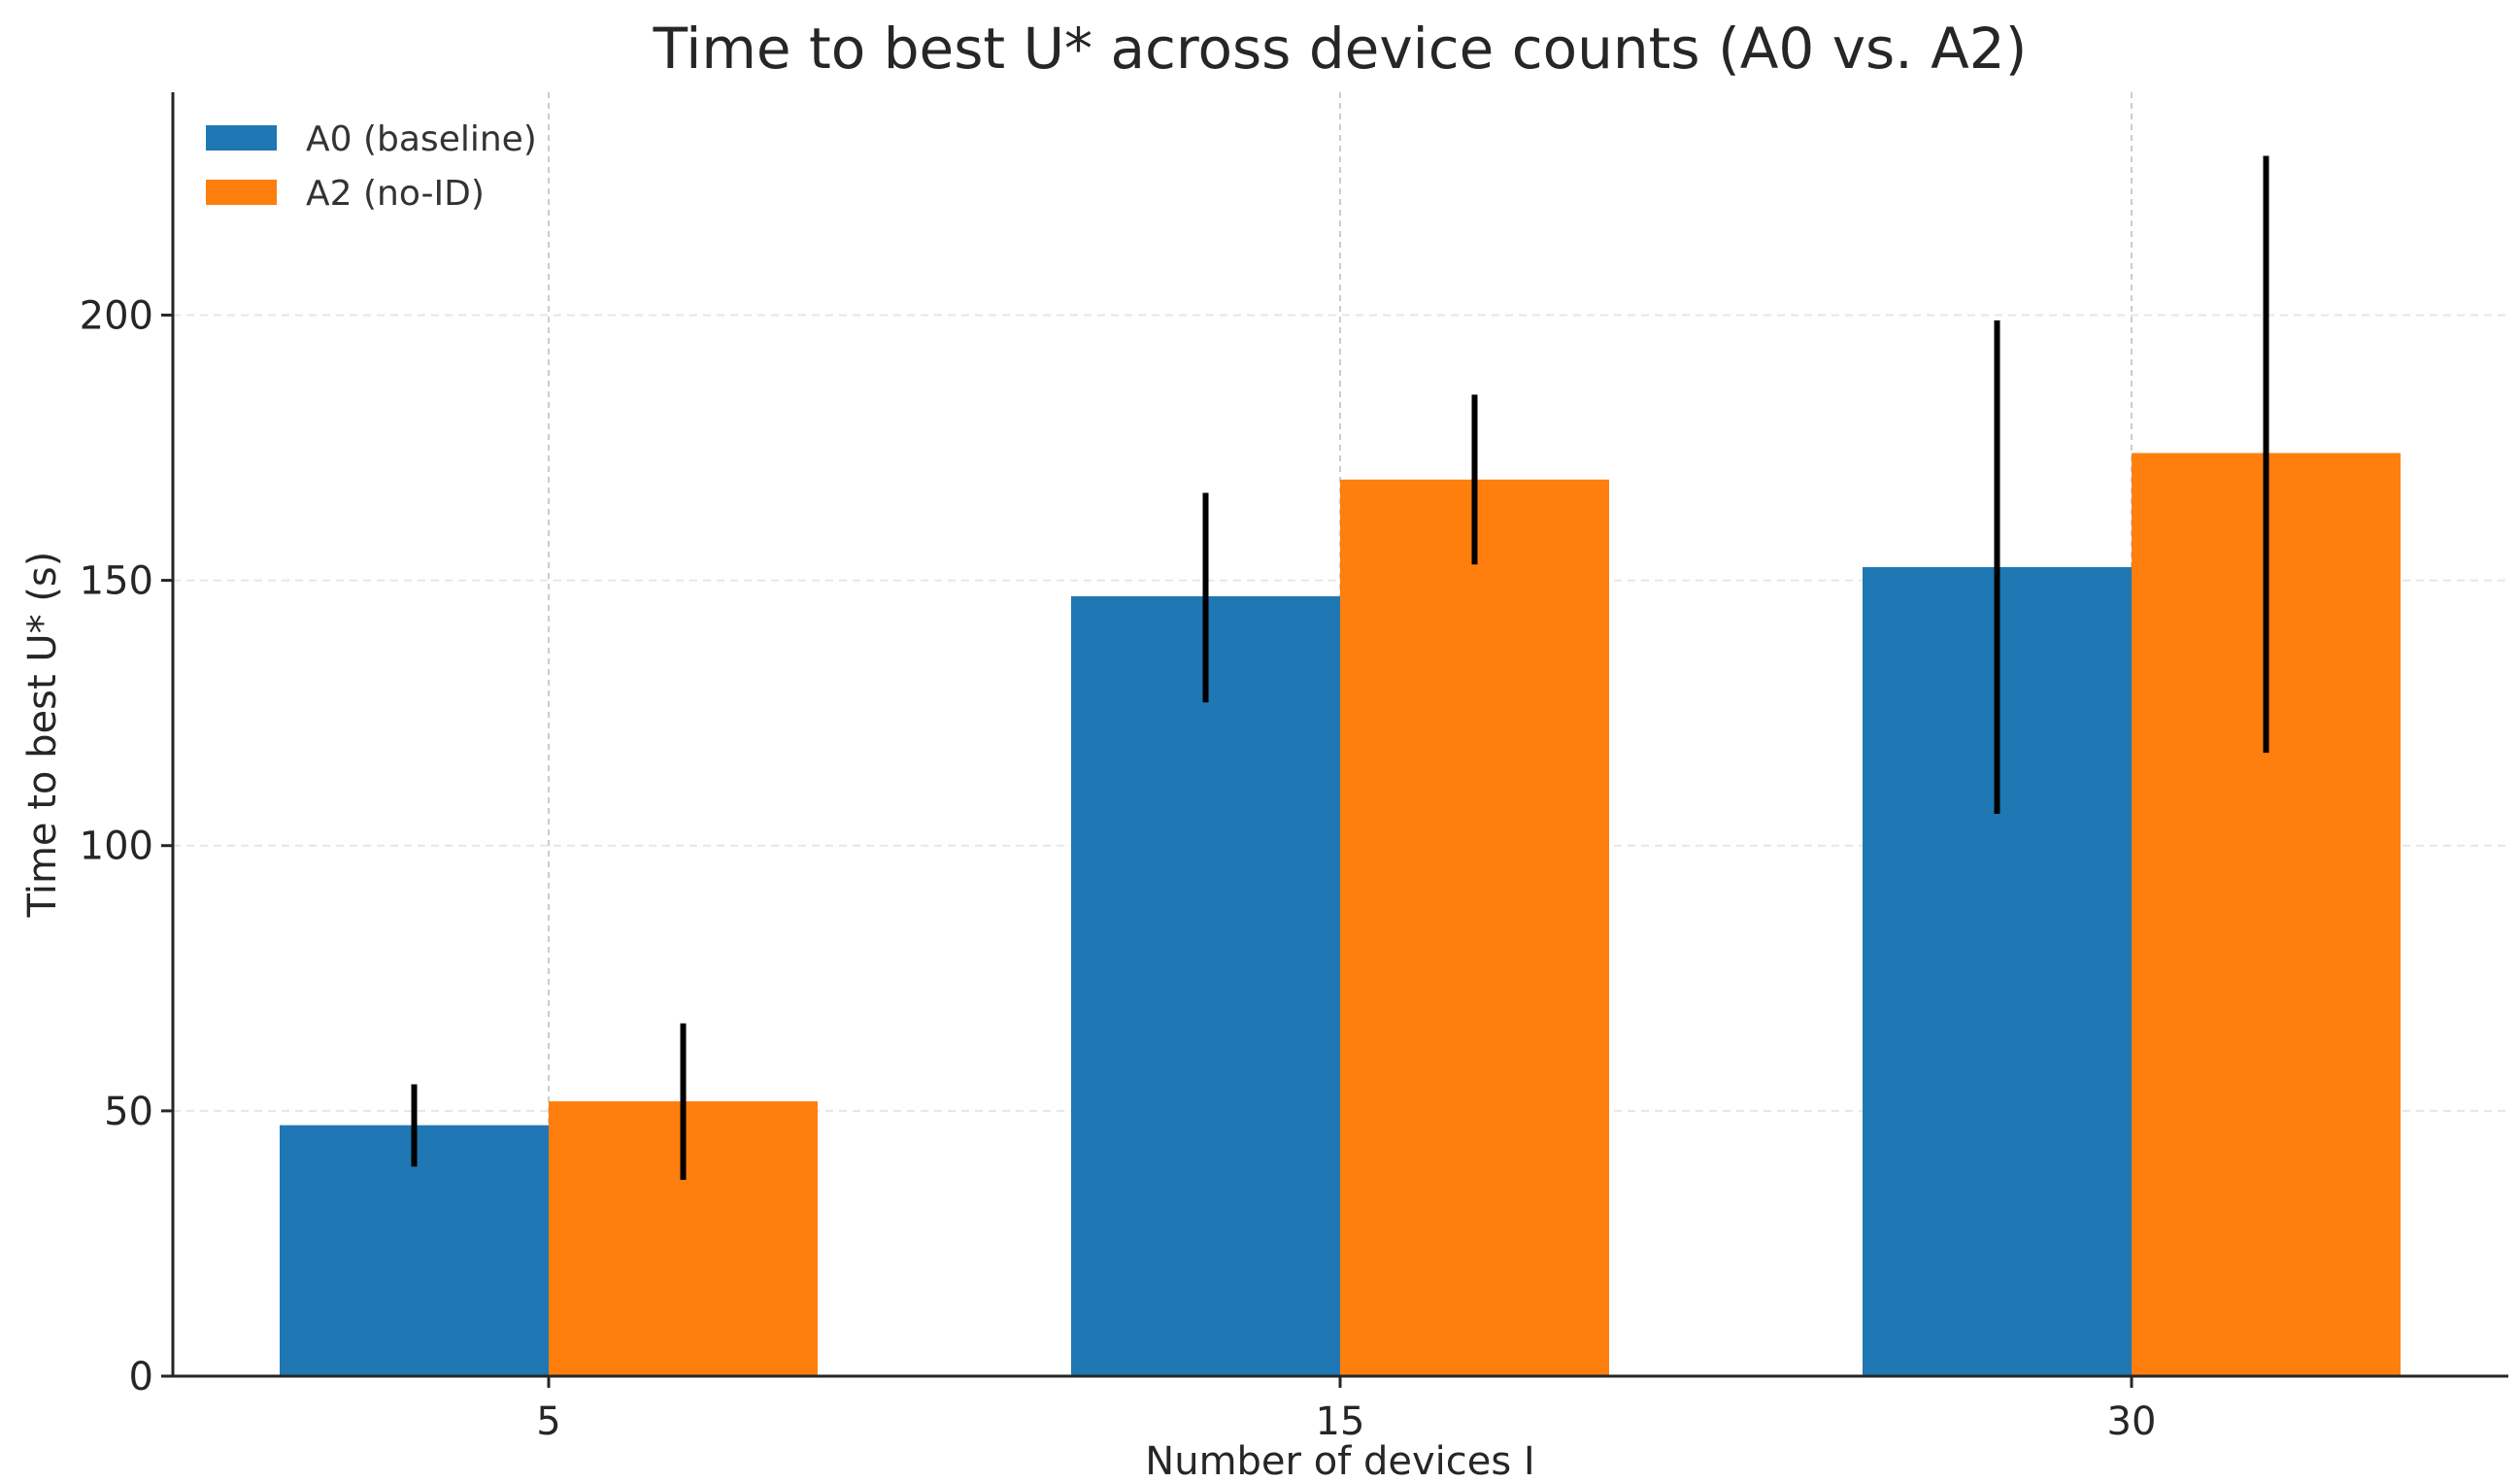 The height and width of the screenshot is (1482, 2520). I want to click on legend-label: A2 (no-ID), so click(395, 194).